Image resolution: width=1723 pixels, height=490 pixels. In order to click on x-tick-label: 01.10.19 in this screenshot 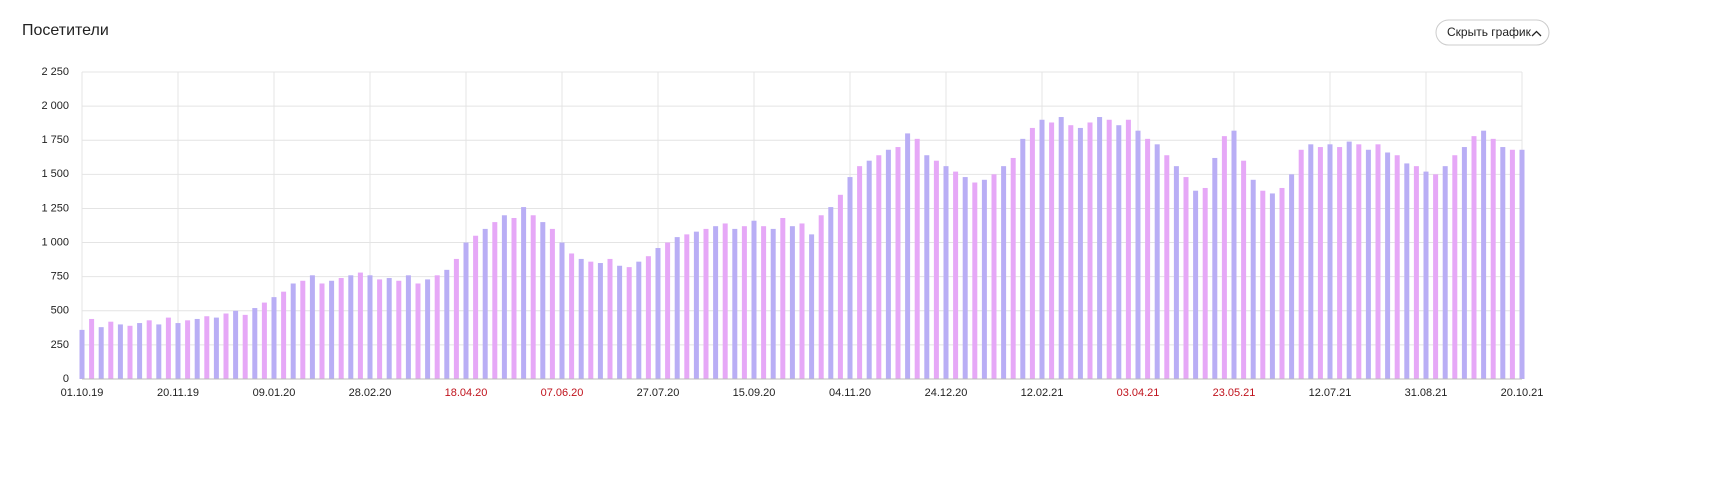, I will do `click(82, 393)`.